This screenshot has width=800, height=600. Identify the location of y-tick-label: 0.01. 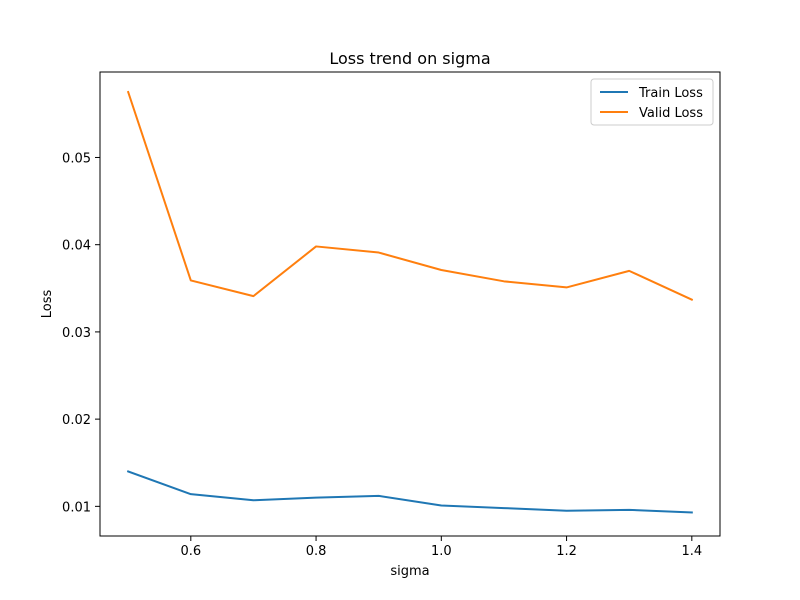
(76, 507).